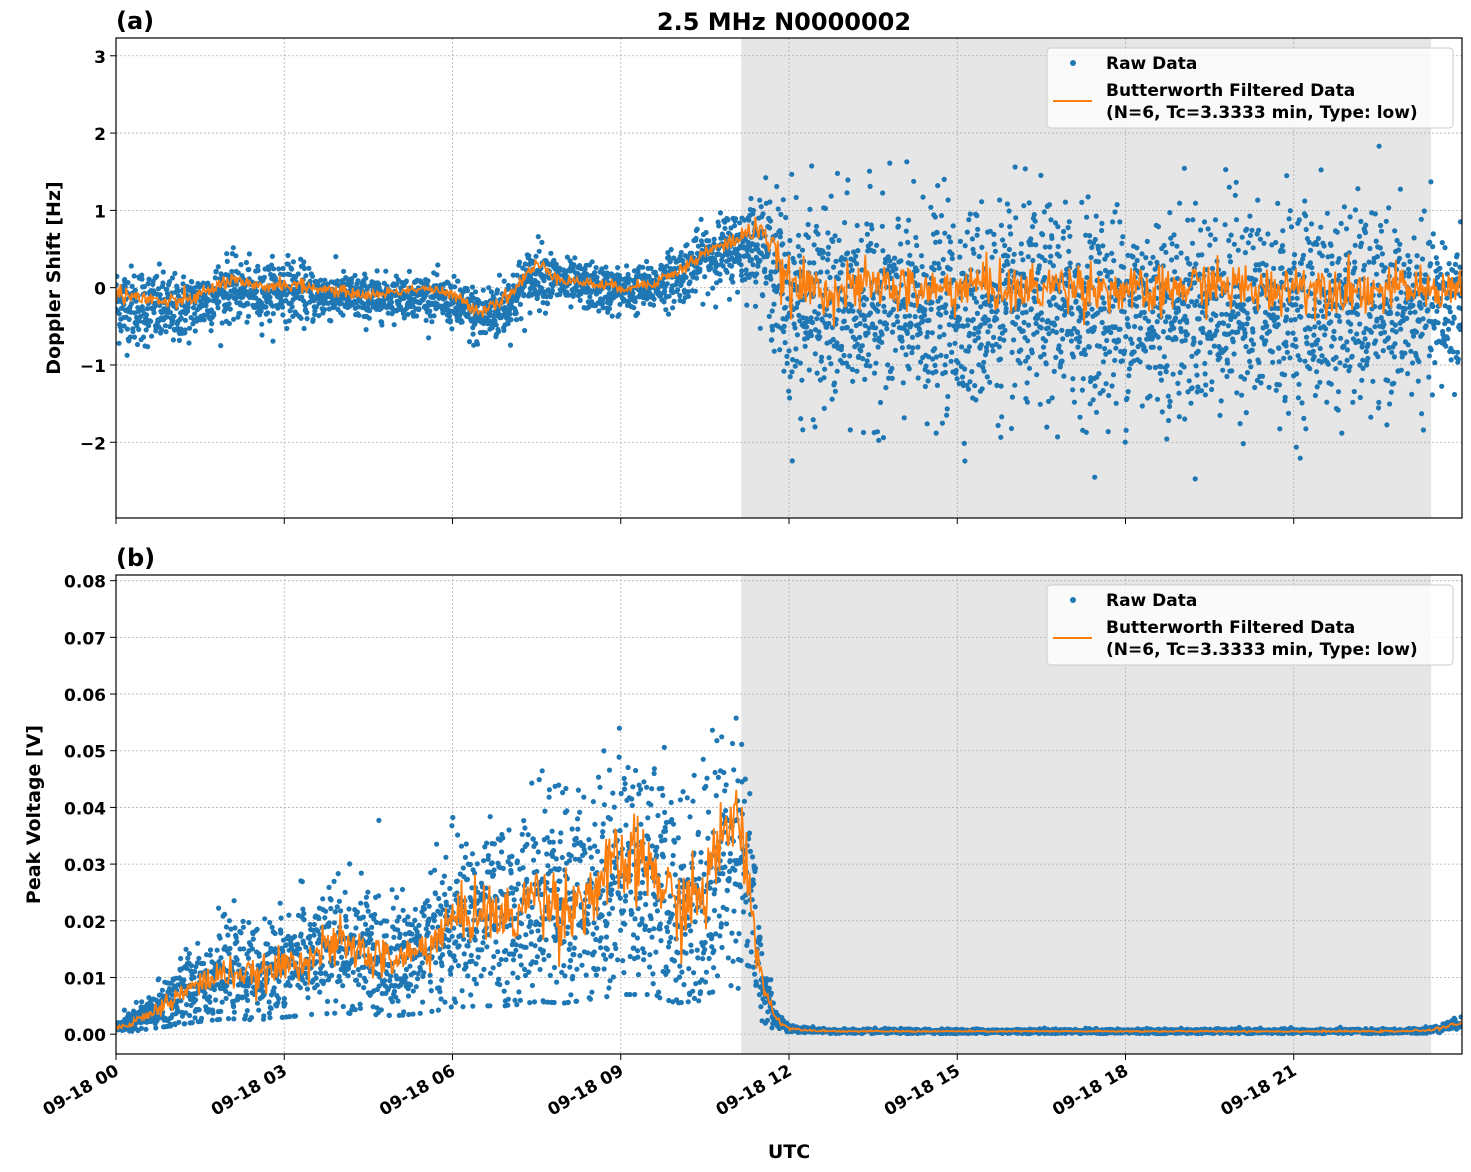 Image resolution: width=1471 pixels, height=1172 pixels. What do you see at coordinates (93, 444) in the screenshot?
I see `y-tick-label: −2` at bounding box center [93, 444].